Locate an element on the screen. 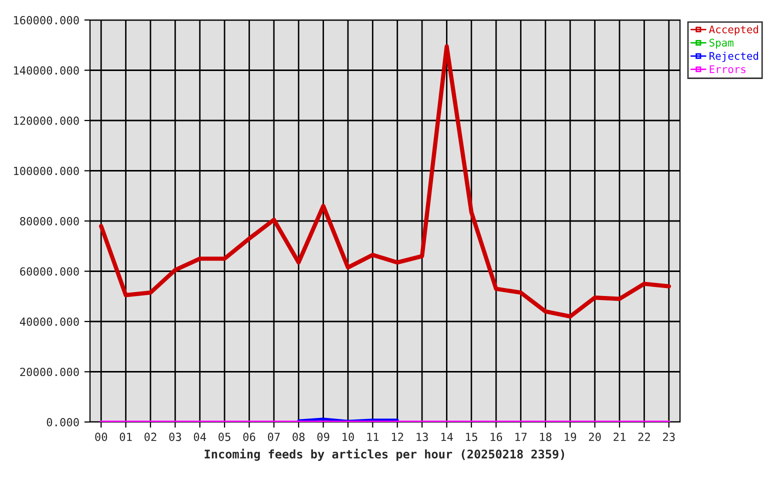  y-tick-label: 60000.000 is located at coordinates (49, 271).